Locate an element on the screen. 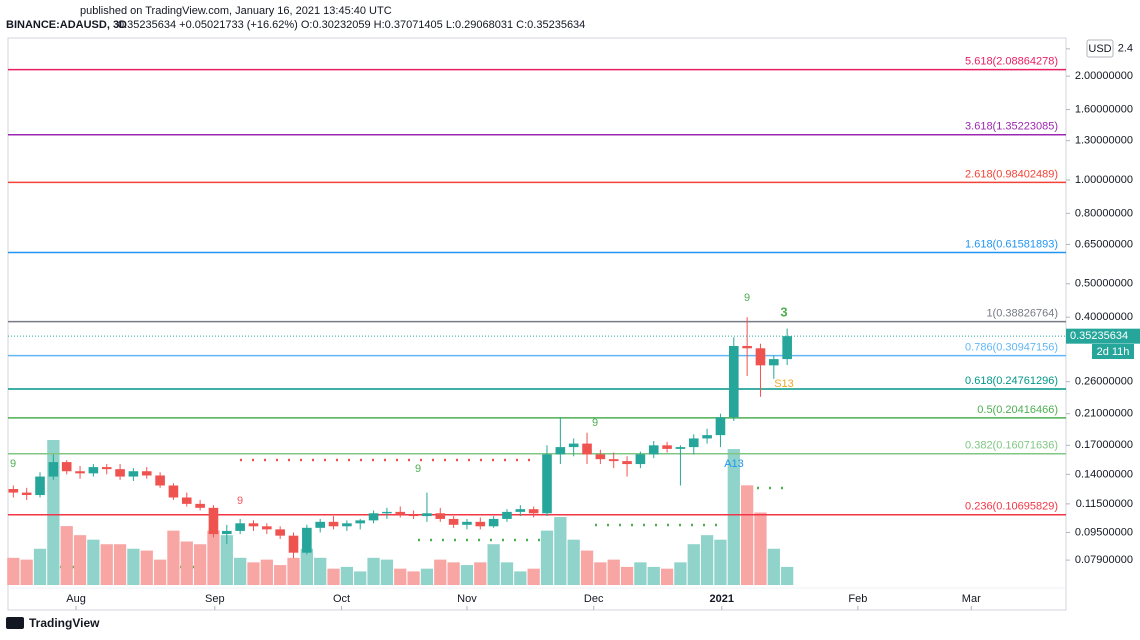 The width and height of the screenshot is (1140, 640). last-price-box is located at coordinates (1103, 336).